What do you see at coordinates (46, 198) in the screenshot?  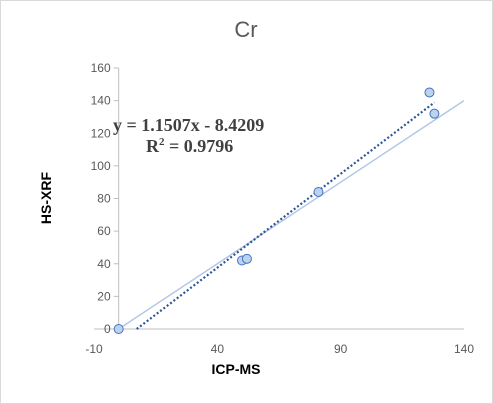 I see `y-axis-title: HS-XRF` at bounding box center [46, 198].